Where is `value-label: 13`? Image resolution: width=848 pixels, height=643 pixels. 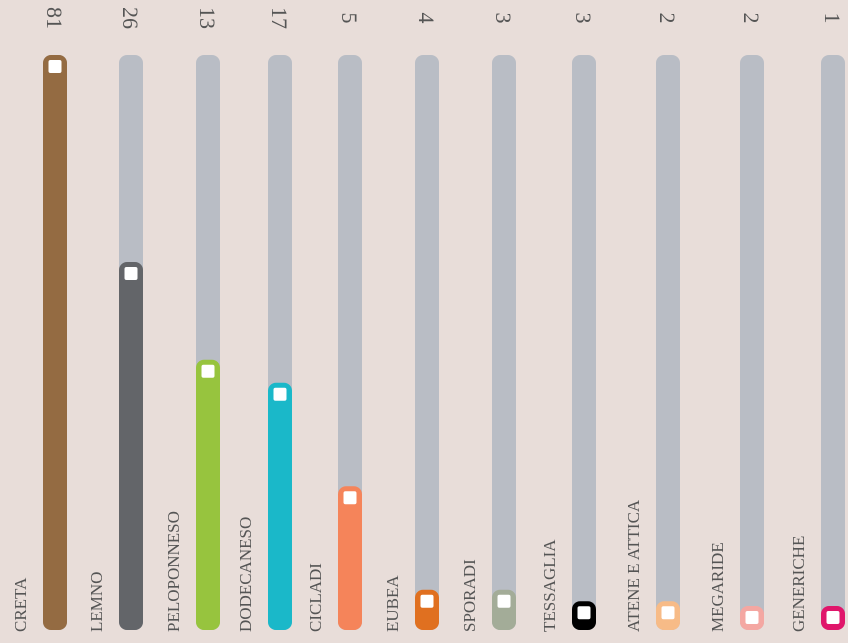
value-label: 13 is located at coordinates (207, 18).